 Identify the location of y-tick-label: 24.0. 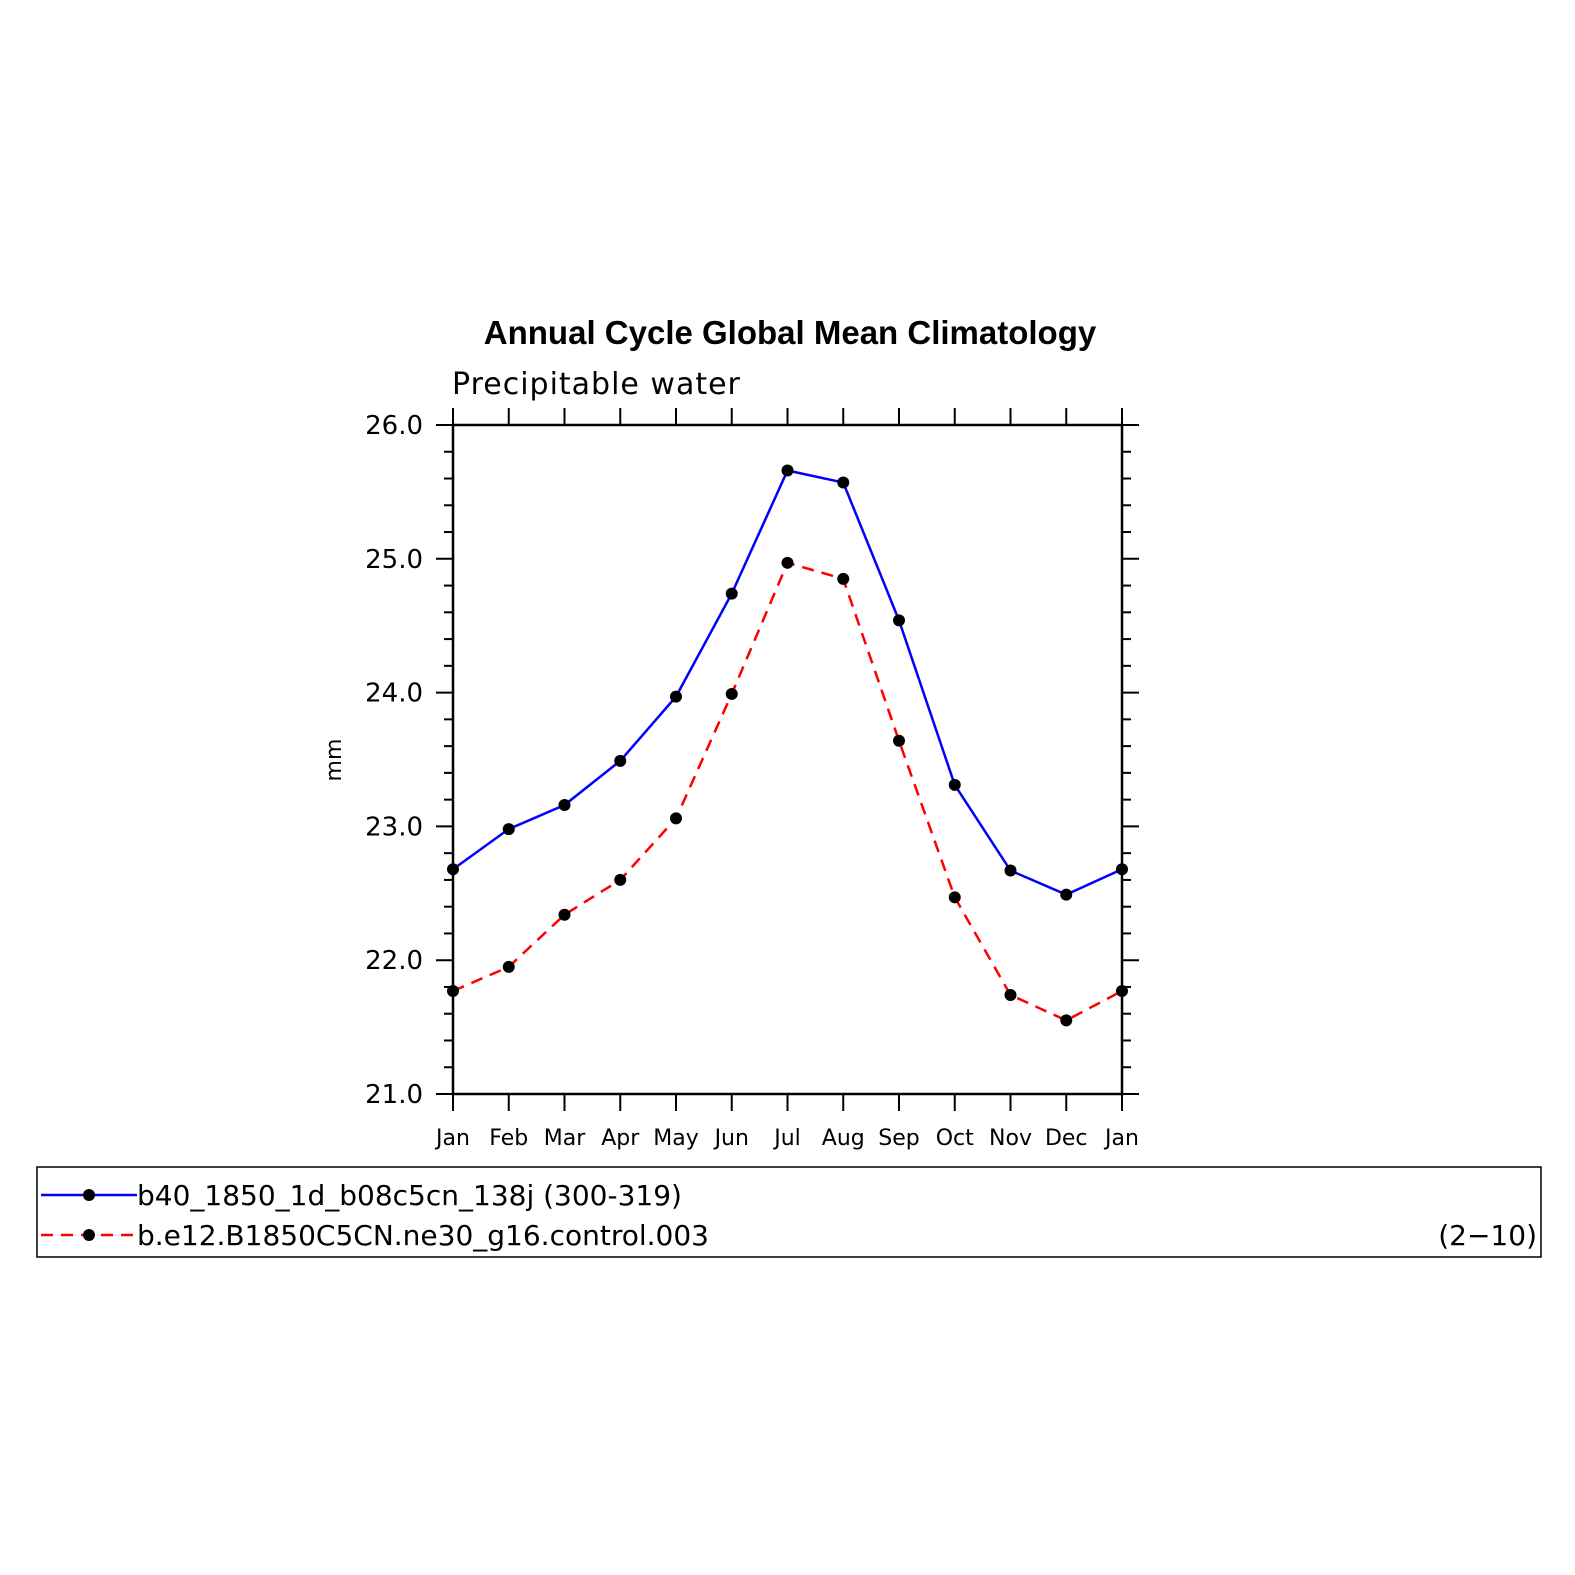
(394, 694).